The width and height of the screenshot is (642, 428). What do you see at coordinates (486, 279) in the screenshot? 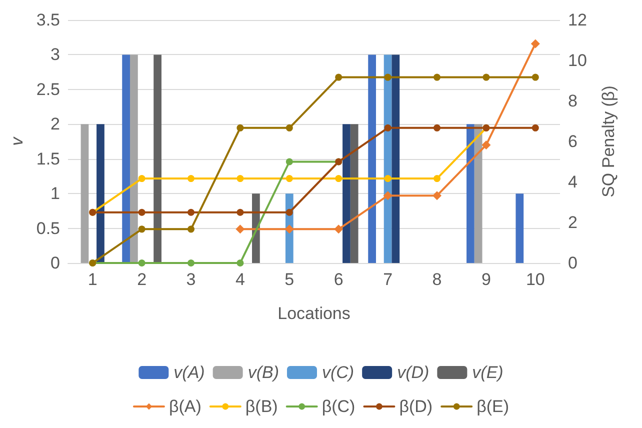
I see `x-tick-label: 9` at bounding box center [486, 279].